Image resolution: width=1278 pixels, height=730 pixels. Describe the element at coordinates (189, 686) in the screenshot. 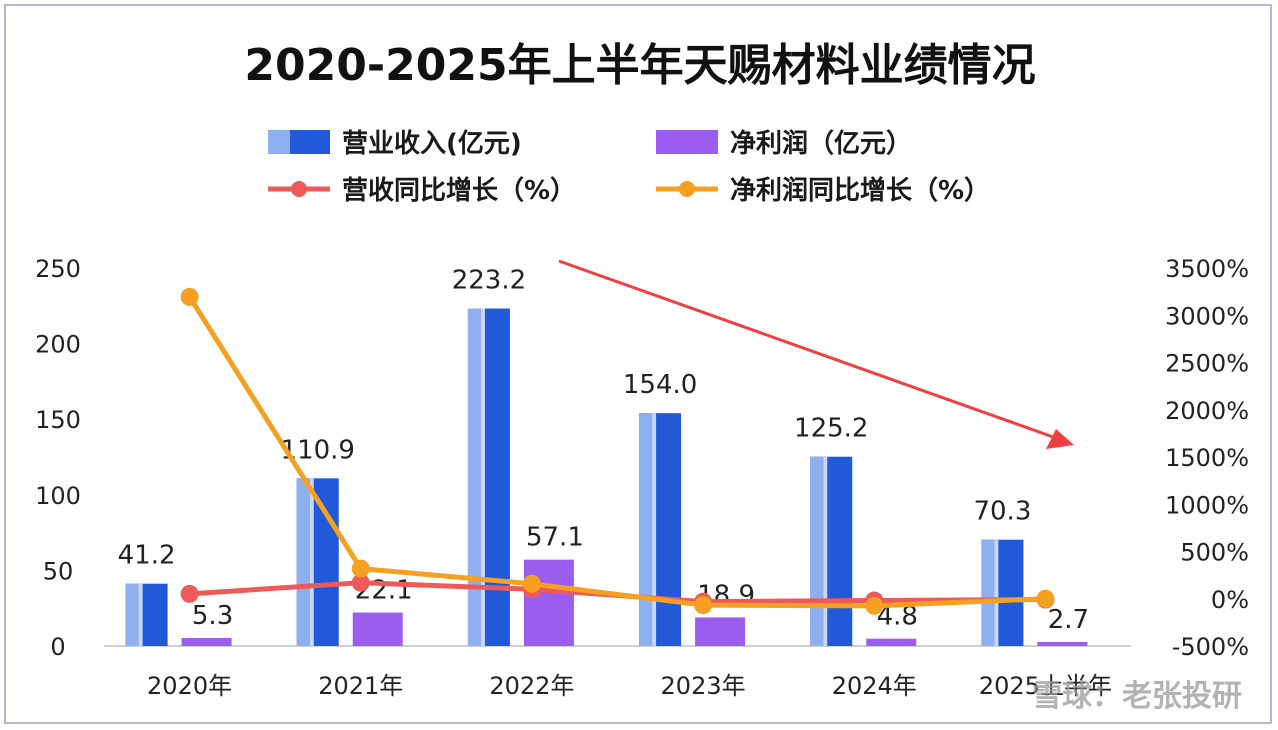

I see `x-category-label: 2020年` at that location.